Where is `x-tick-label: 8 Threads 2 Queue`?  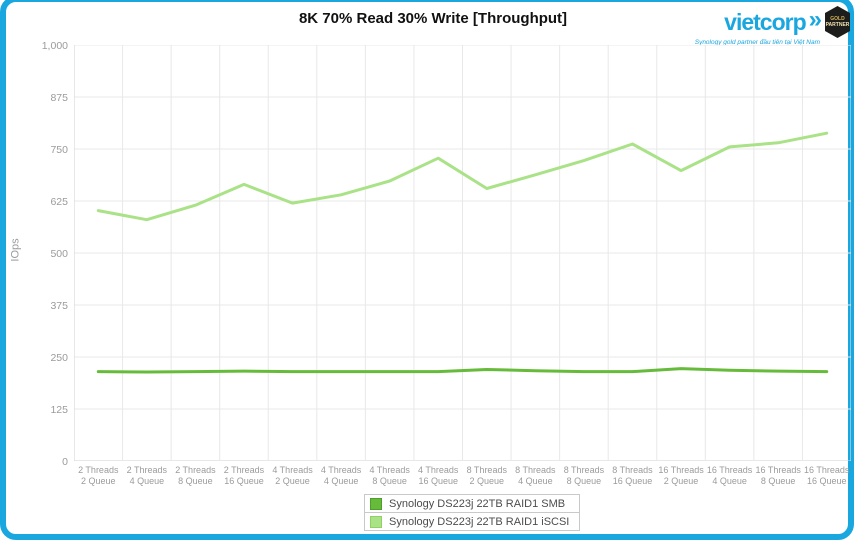
x-tick-label: 8 Threads 2 Queue is located at coordinates (486, 475).